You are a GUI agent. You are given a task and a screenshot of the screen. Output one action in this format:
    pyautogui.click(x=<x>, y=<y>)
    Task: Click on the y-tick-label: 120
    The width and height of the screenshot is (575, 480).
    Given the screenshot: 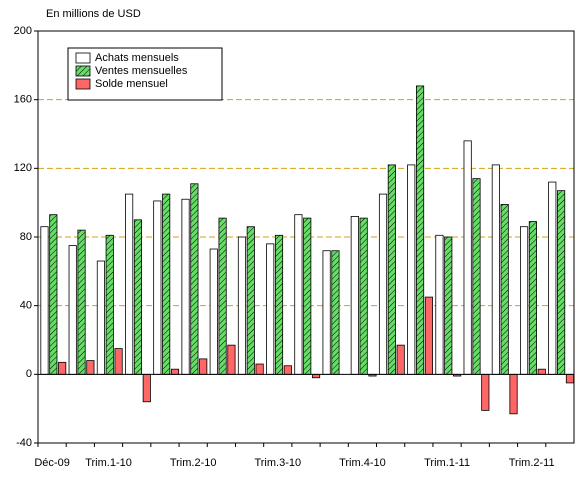 What is the action you would take?
    pyautogui.click(x=23, y=168)
    